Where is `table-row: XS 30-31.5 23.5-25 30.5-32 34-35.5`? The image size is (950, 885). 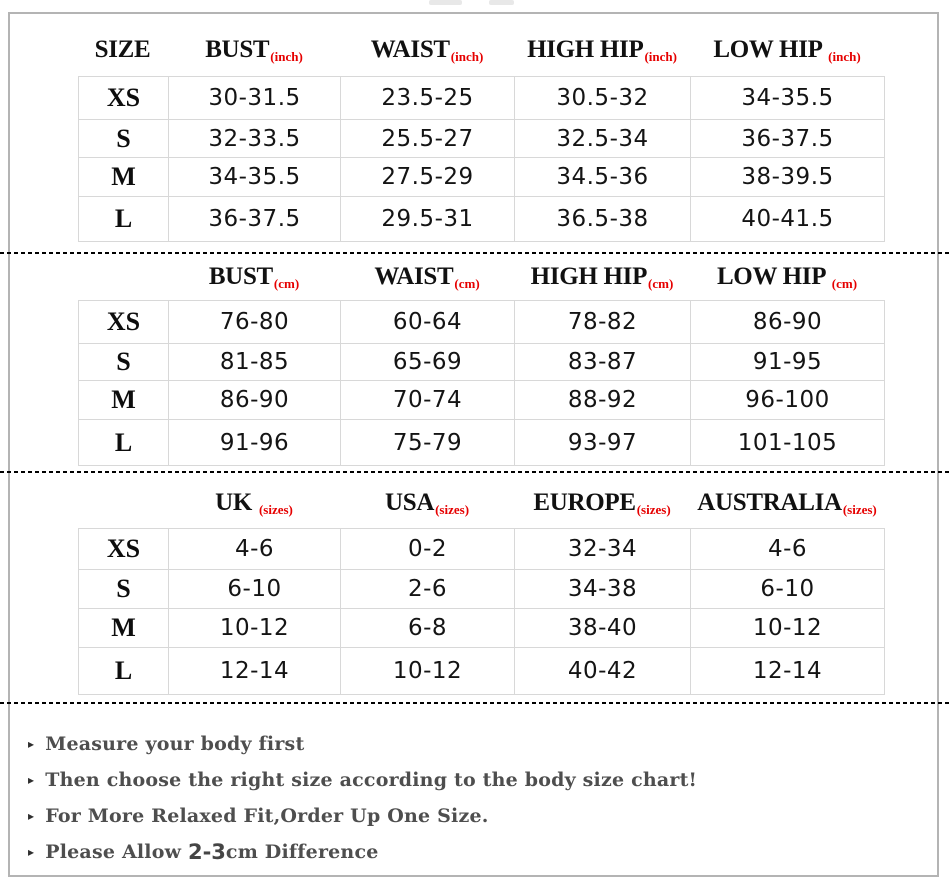 table-row: XS 30-31.5 23.5-25 30.5-32 34-35.5 is located at coordinates (481, 98).